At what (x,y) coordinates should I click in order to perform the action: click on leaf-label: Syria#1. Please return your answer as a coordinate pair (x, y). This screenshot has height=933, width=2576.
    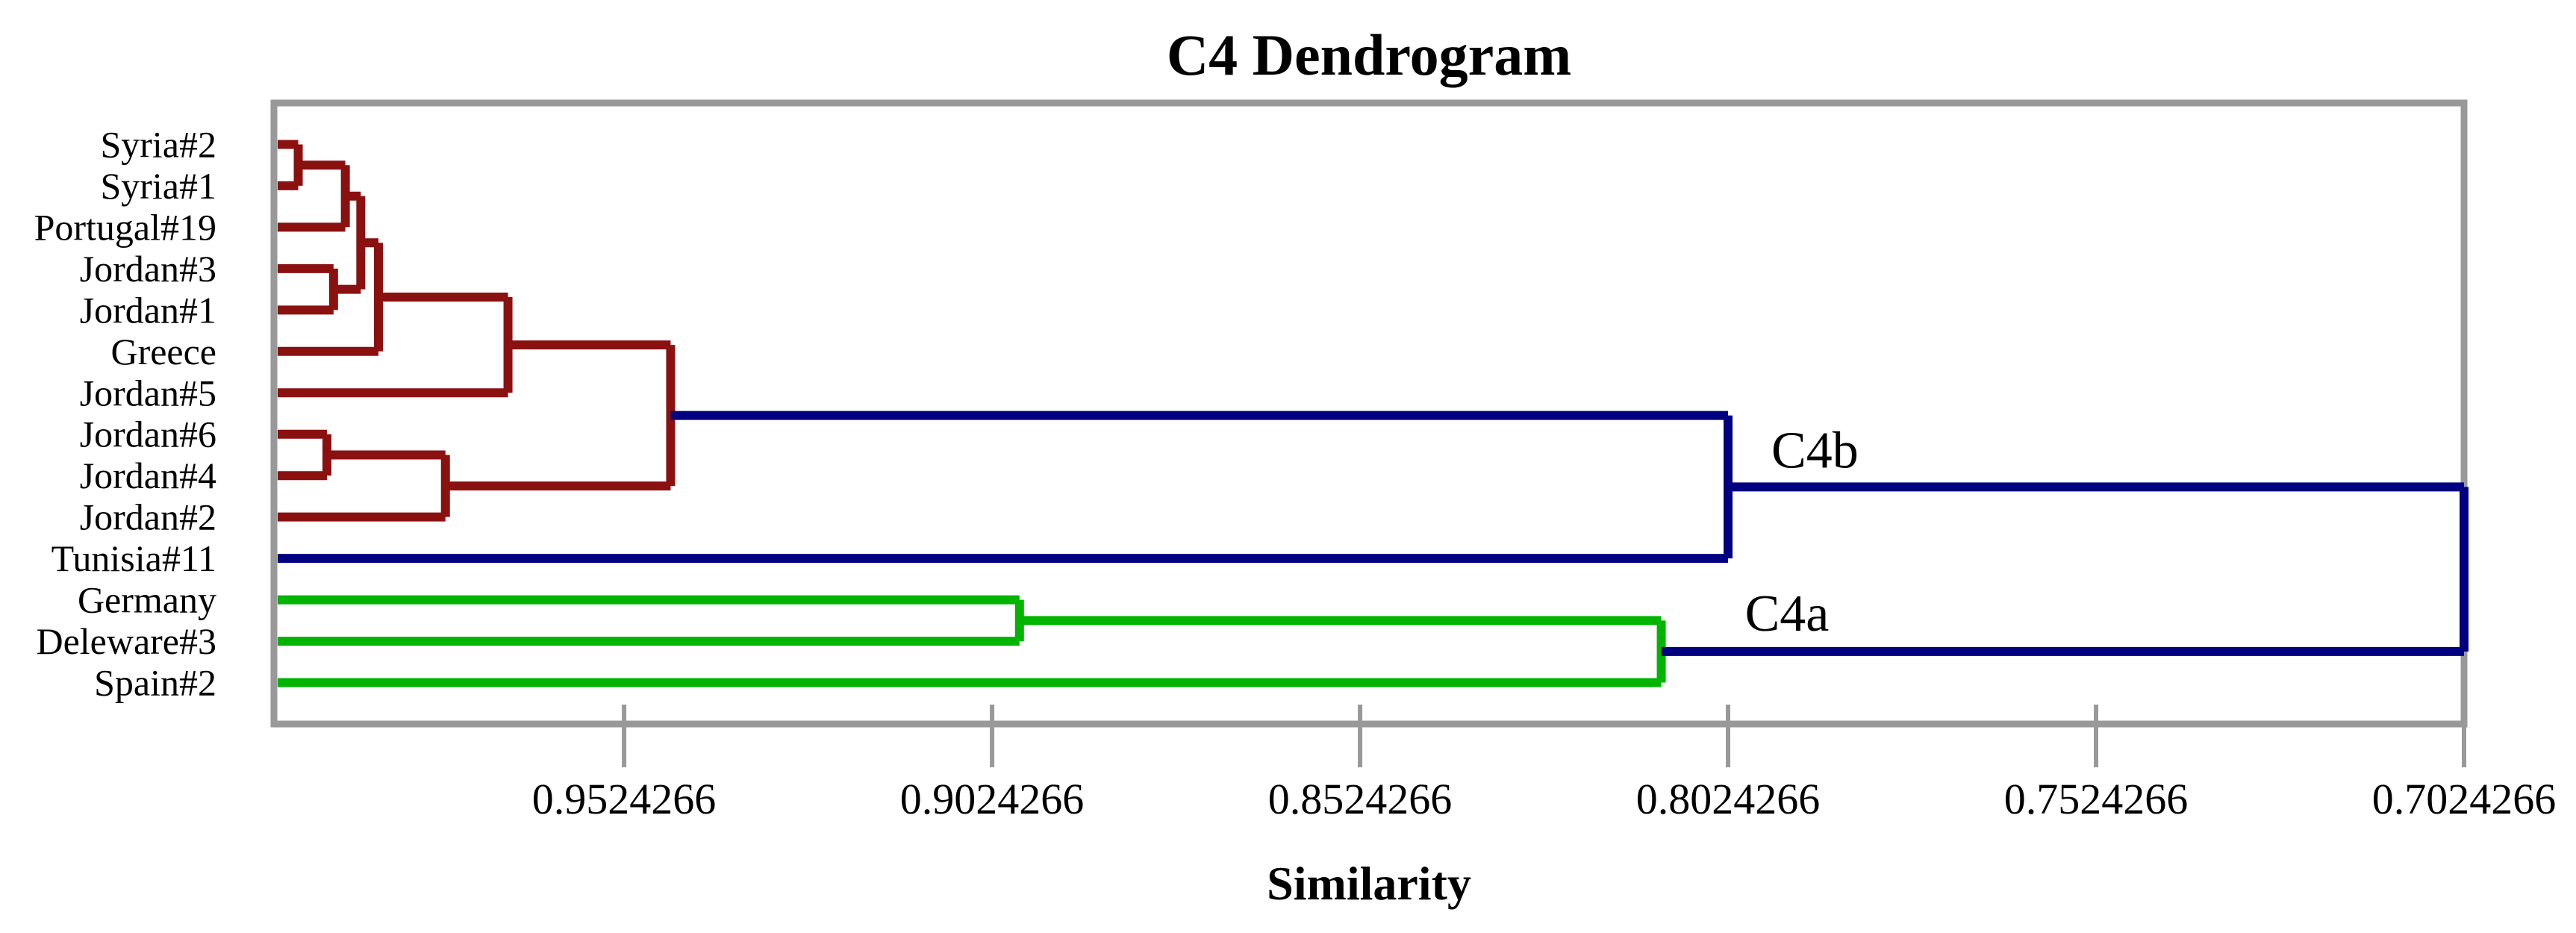
    Looking at the image, I should click on (158, 186).